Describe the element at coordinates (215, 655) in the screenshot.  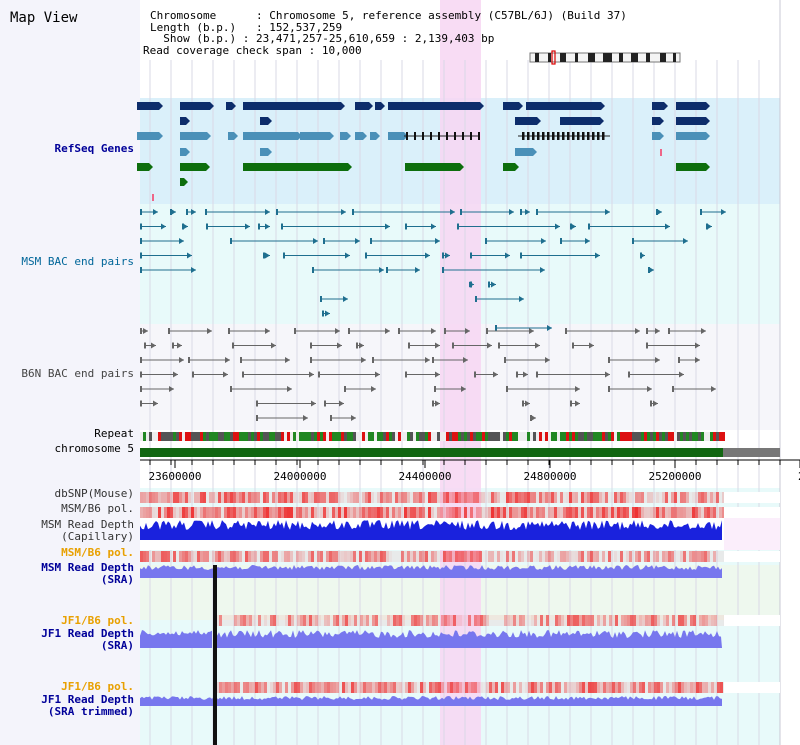
I see `position-cursor` at that location.